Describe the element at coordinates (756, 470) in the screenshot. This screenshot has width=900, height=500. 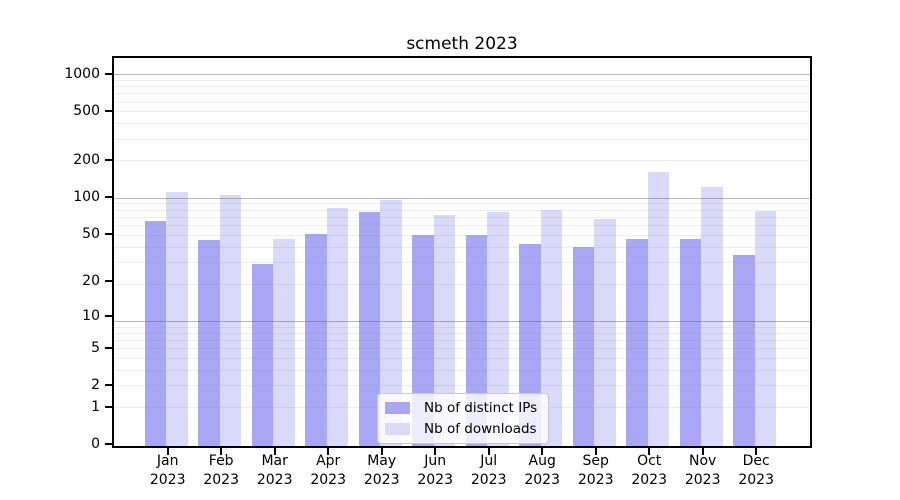
I see `x-tick-label-dec: Dec 2023` at that location.